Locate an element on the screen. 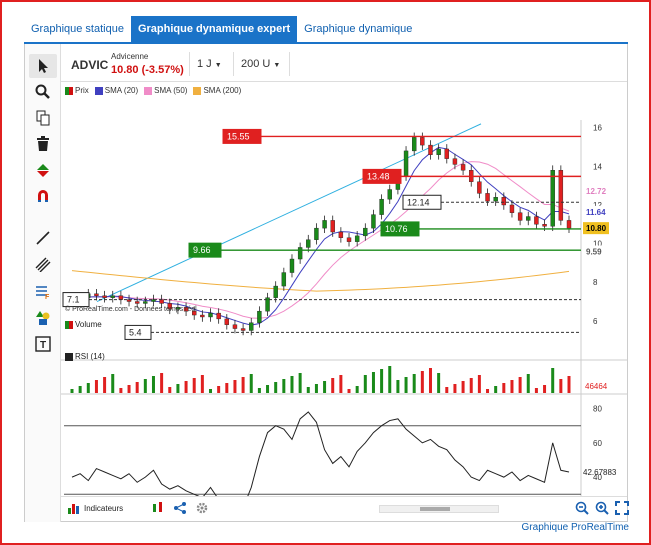  chart-type-icon is located at coordinates (158, 508).